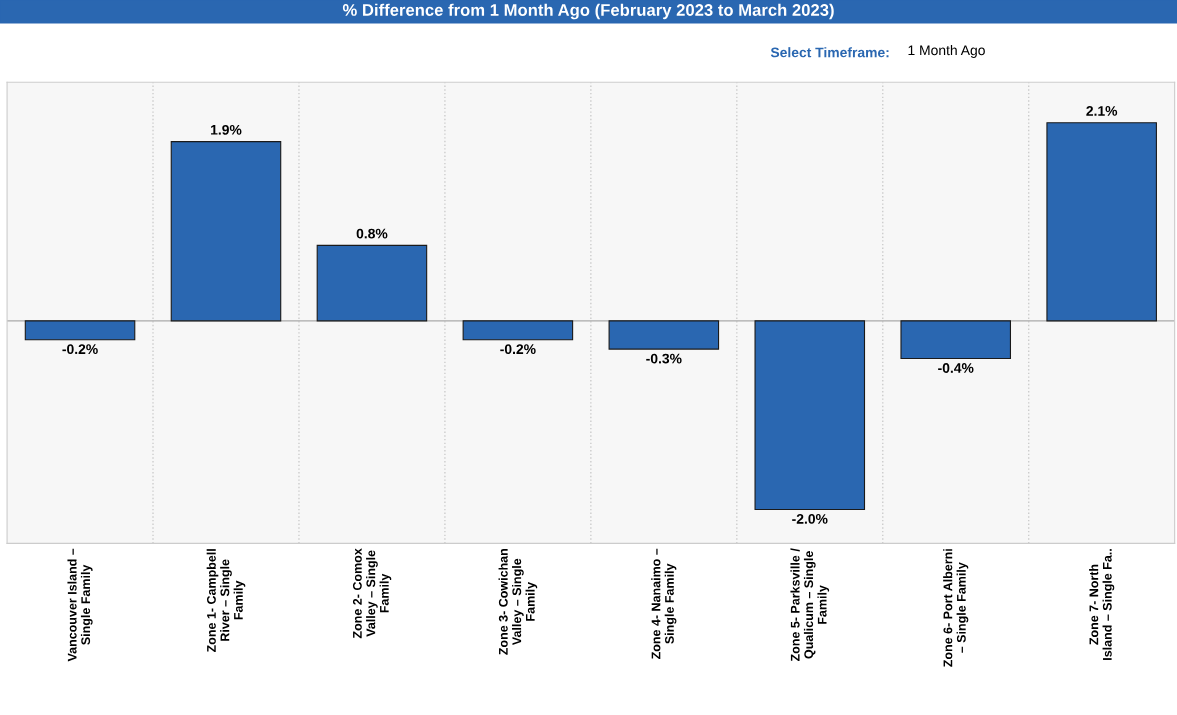 This screenshot has height=715, width=1177. Describe the element at coordinates (1102, 111) in the screenshot. I see `data-label: 2.1%` at that location.